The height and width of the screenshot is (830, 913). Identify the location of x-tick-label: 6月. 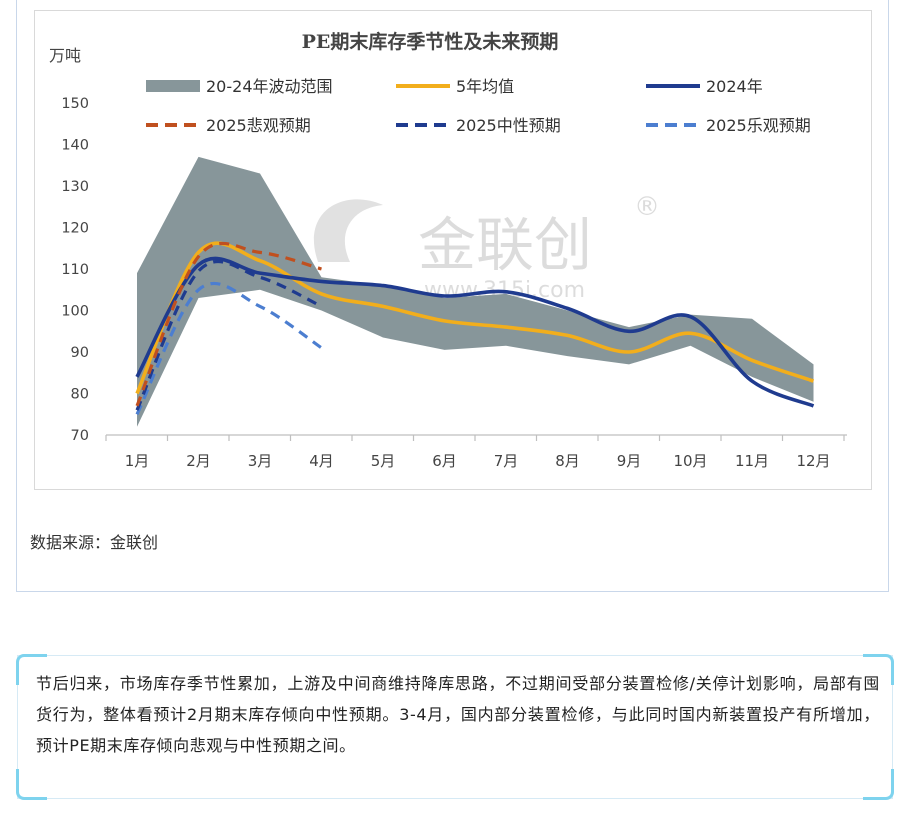
(444, 461).